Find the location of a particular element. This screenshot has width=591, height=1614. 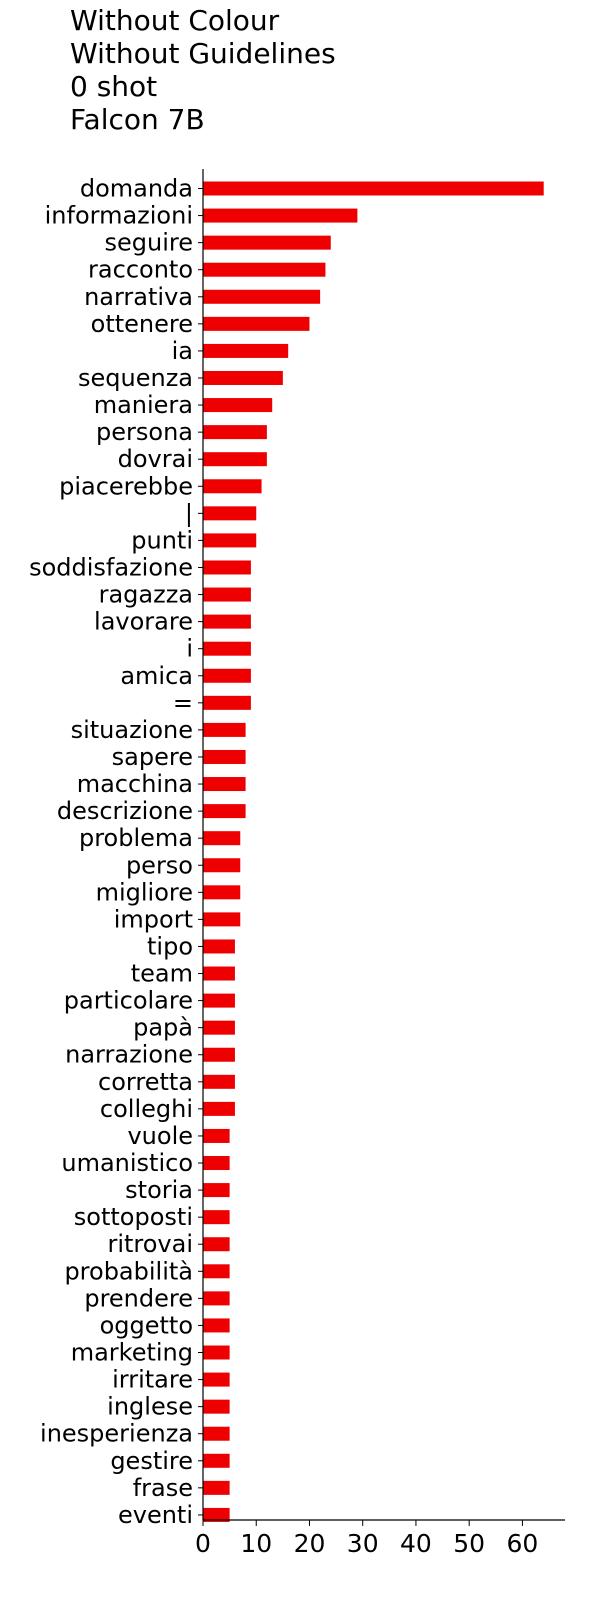

y-tick-label: = is located at coordinates (183, 703).